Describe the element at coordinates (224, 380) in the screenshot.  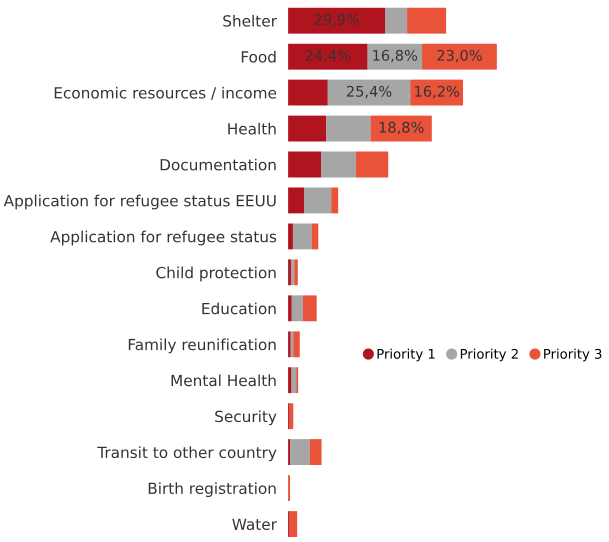
I see `y-tick-label: Mental Health` at that location.